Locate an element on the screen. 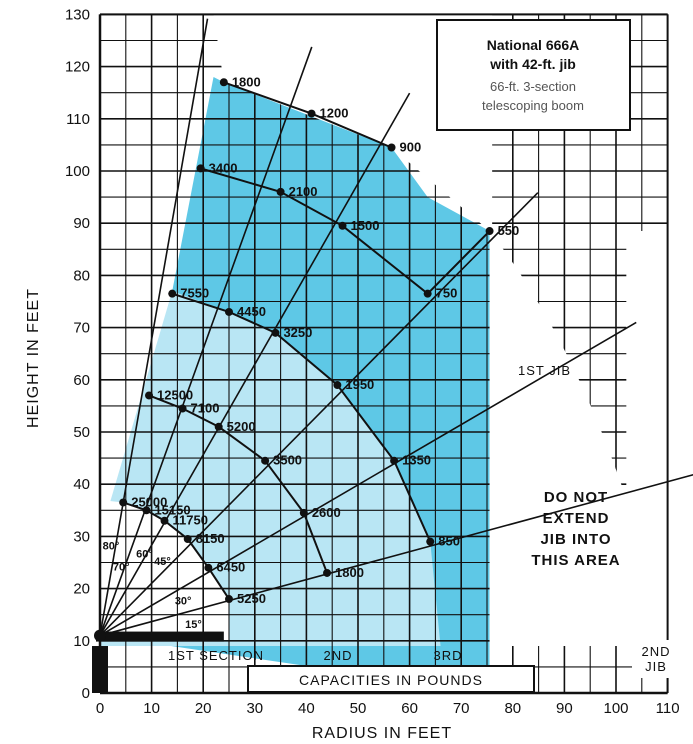 This screenshot has height=744, width=693. capacity-label: 1500 is located at coordinates (365, 225).